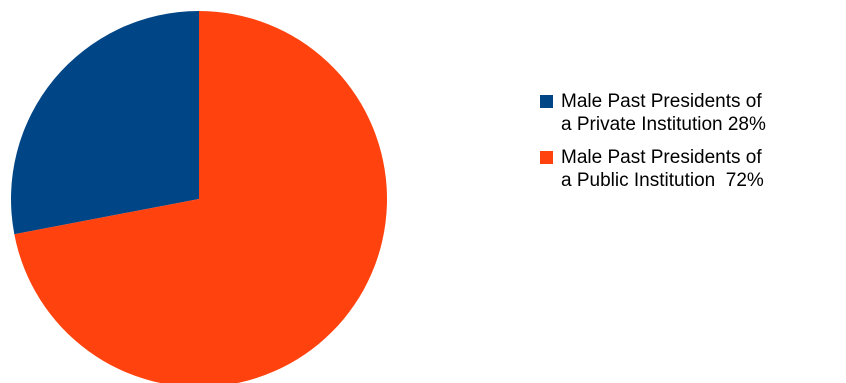 The image size is (846, 383). Describe the element at coordinates (104, 123) in the screenshot. I see `pie-slice-private` at that location.